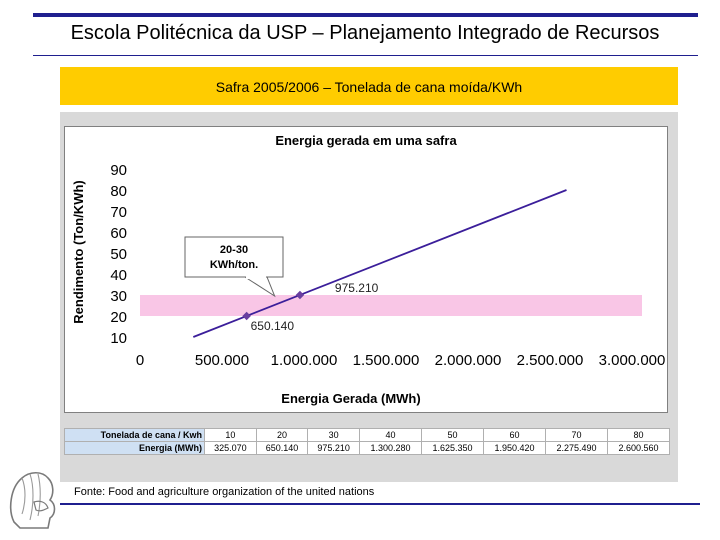 The image size is (720, 540). Describe the element at coordinates (234, 250) in the screenshot. I see `callout-line-1: 20-30` at that location.